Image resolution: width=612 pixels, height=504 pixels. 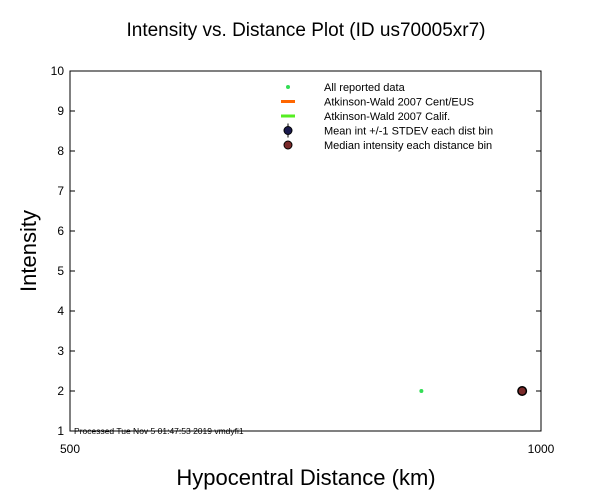 I want to click on x-tick-label-1000: 1000, so click(x=541, y=449).